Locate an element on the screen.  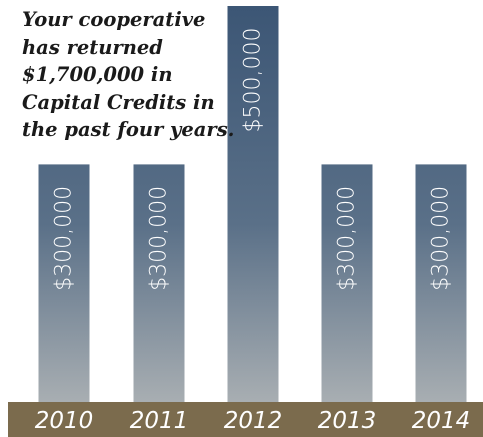
bar-2011 is located at coordinates (159, 283).